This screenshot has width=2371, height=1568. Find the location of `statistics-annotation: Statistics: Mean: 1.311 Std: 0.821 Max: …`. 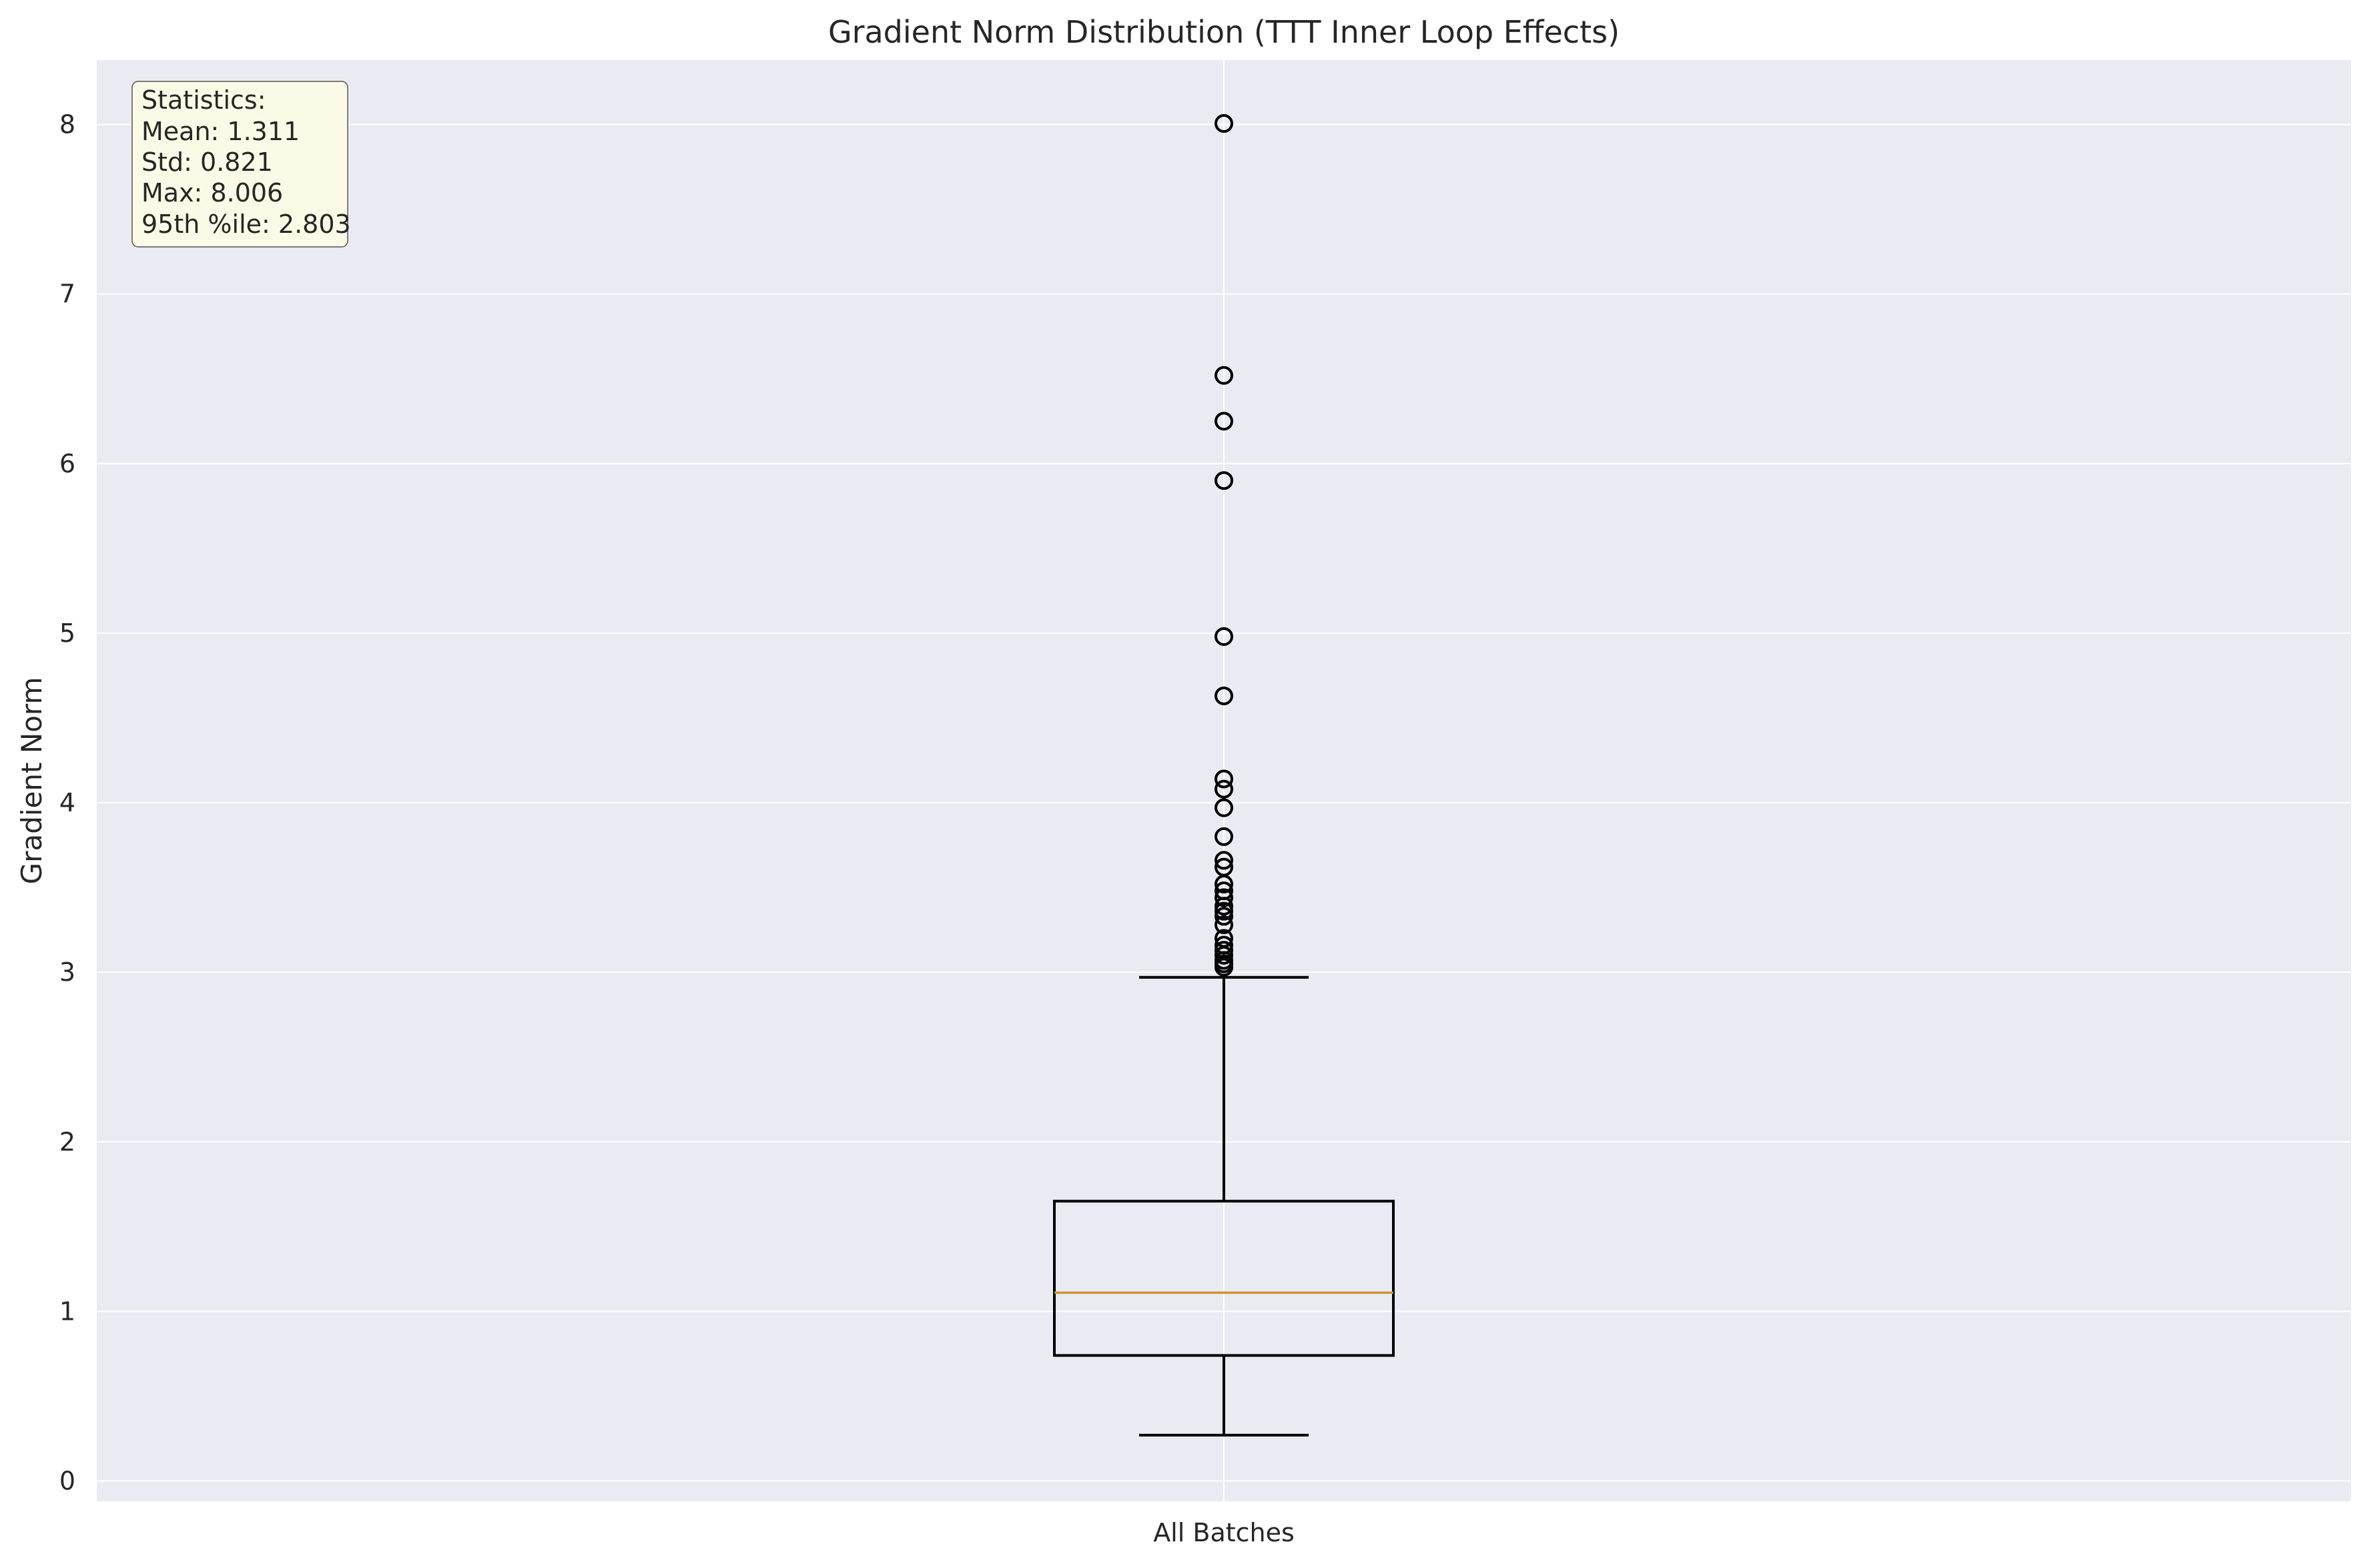

statistics-annotation: Statistics: Mean: 1.311 Std: 0.821 Max: … is located at coordinates (241, 165).